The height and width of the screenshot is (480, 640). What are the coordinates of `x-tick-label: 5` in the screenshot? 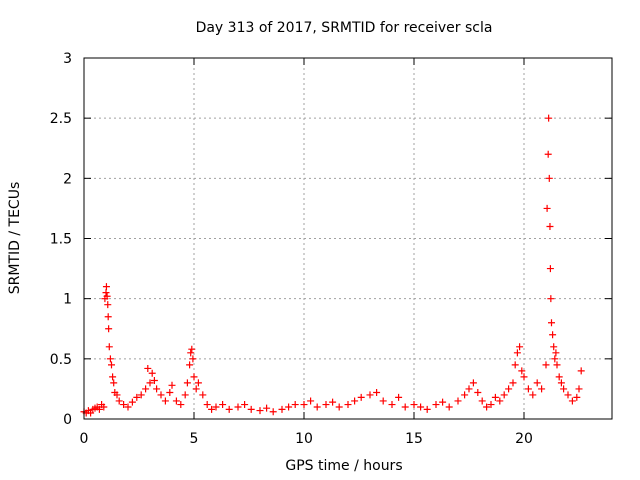 It's located at (194, 439).